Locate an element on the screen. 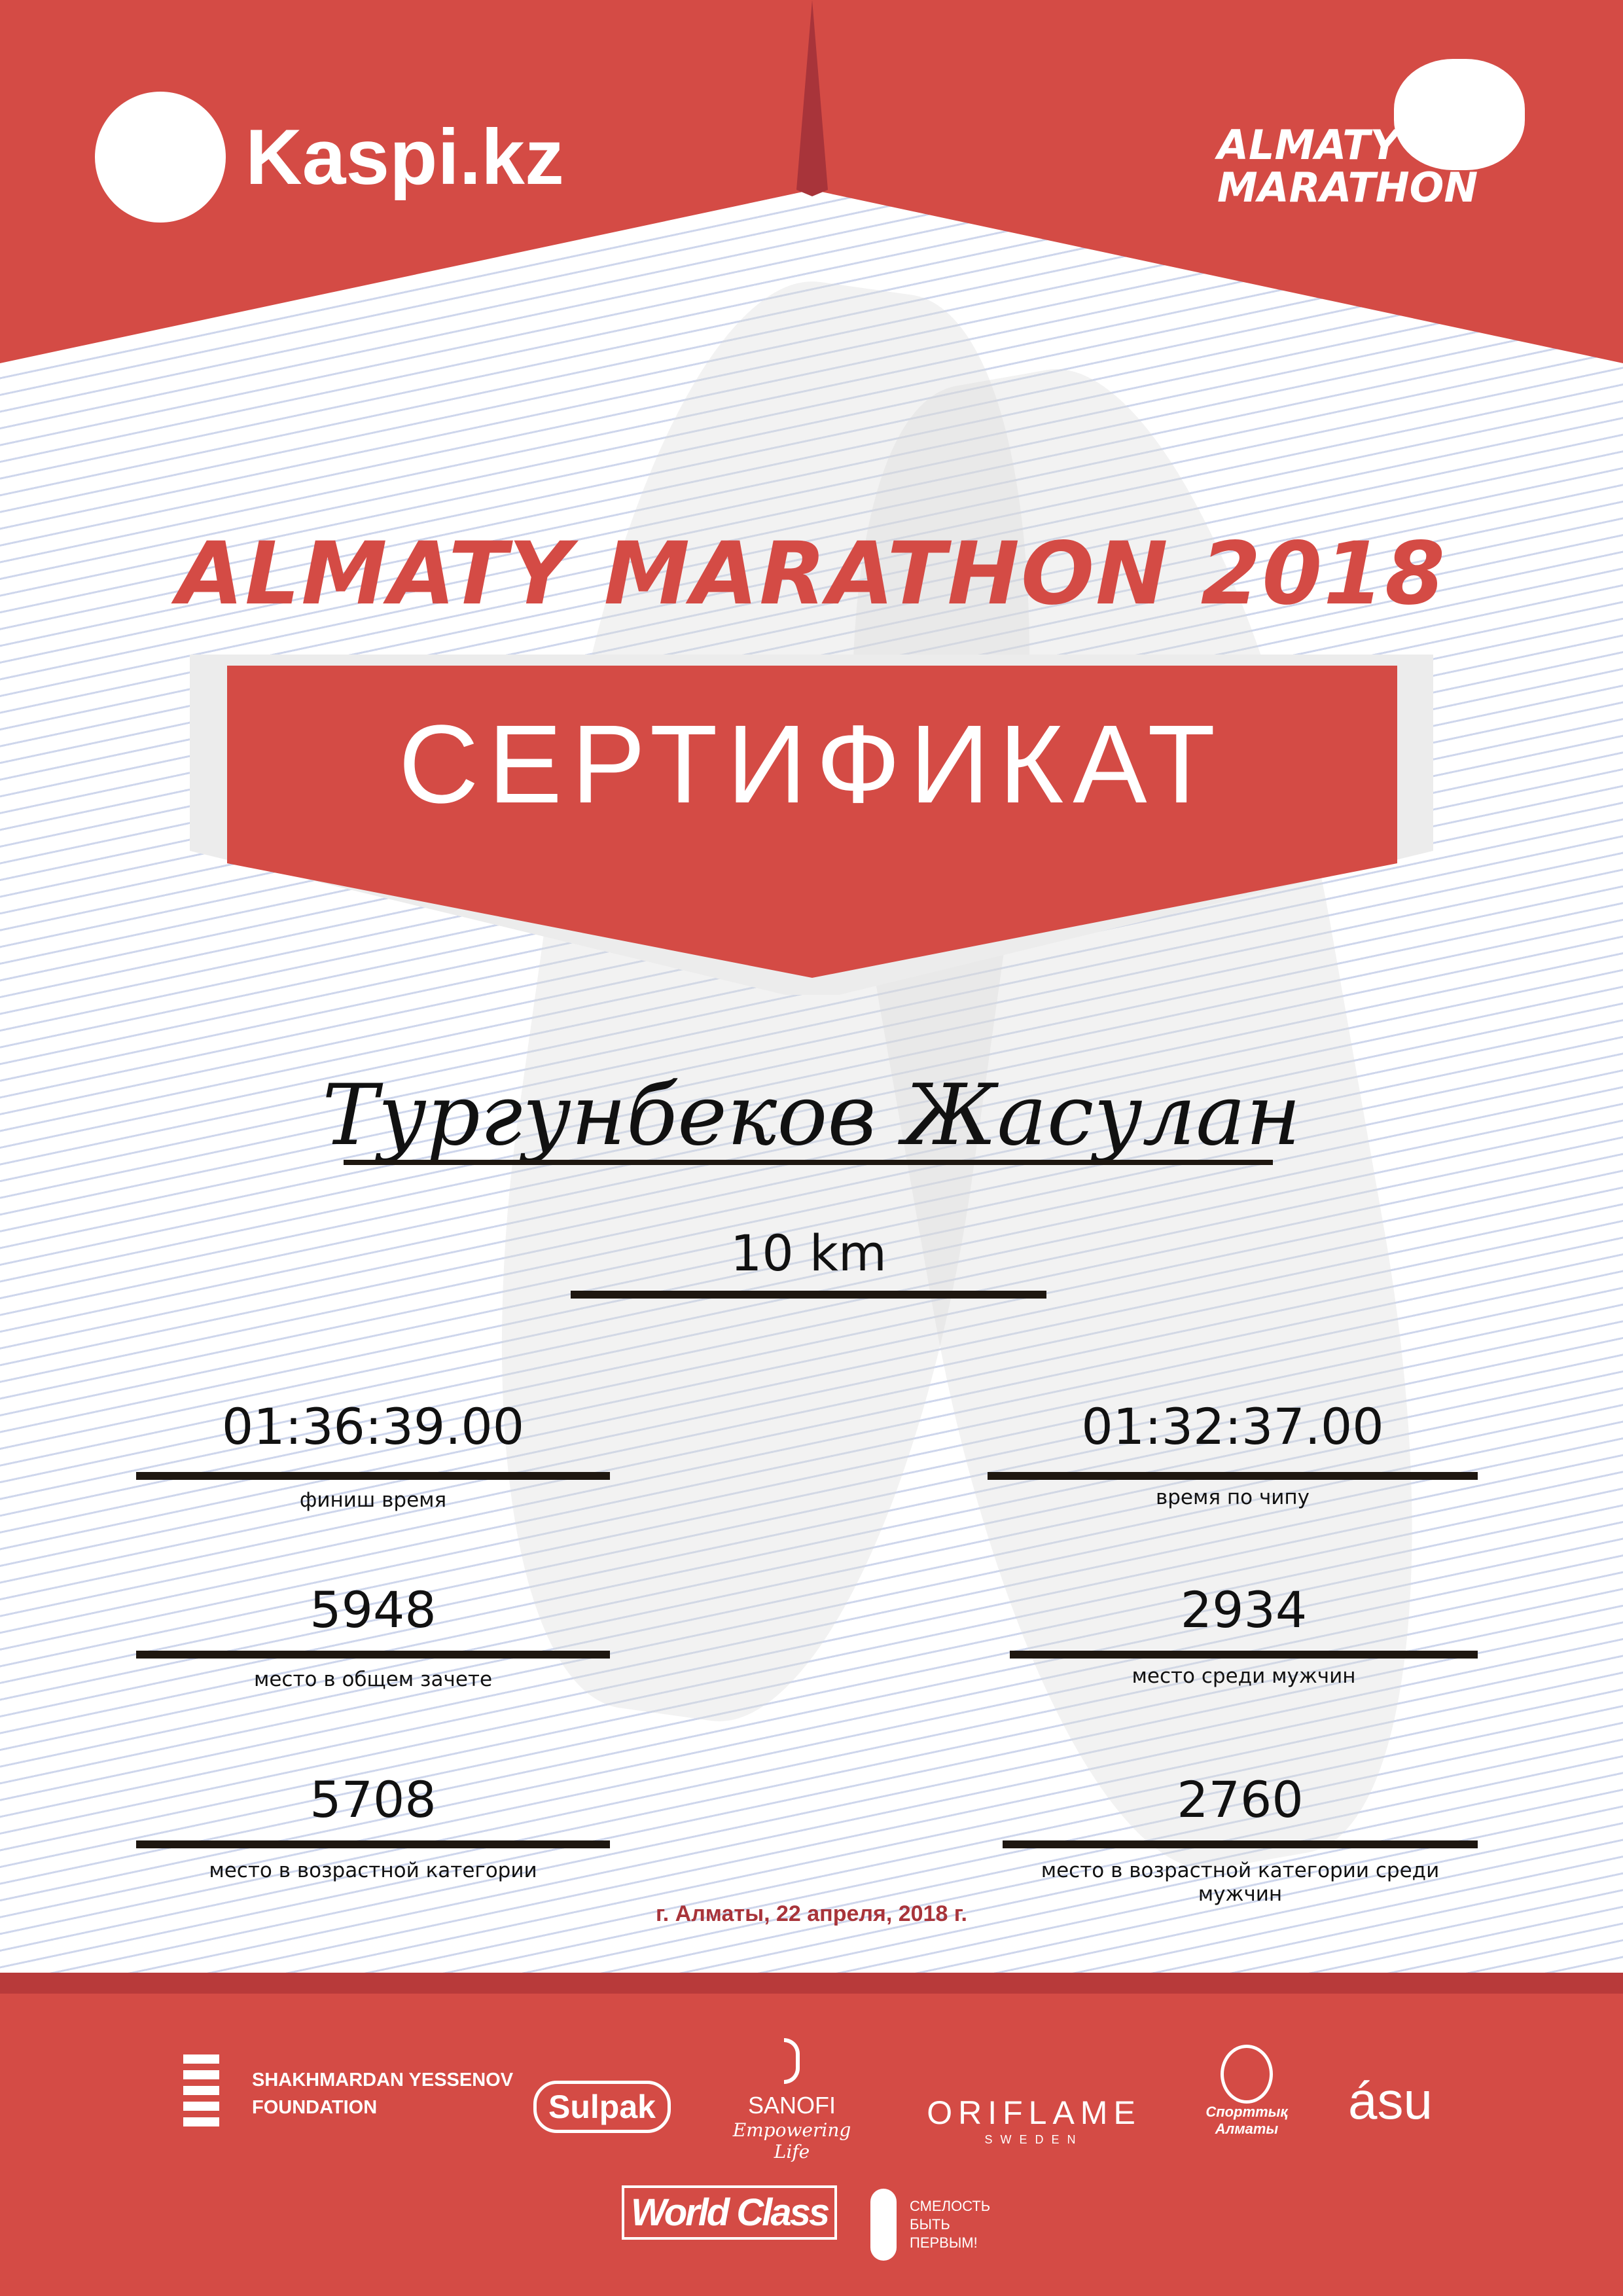  sulpak-logo: Sulpak is located at coordinates (602, 2107).